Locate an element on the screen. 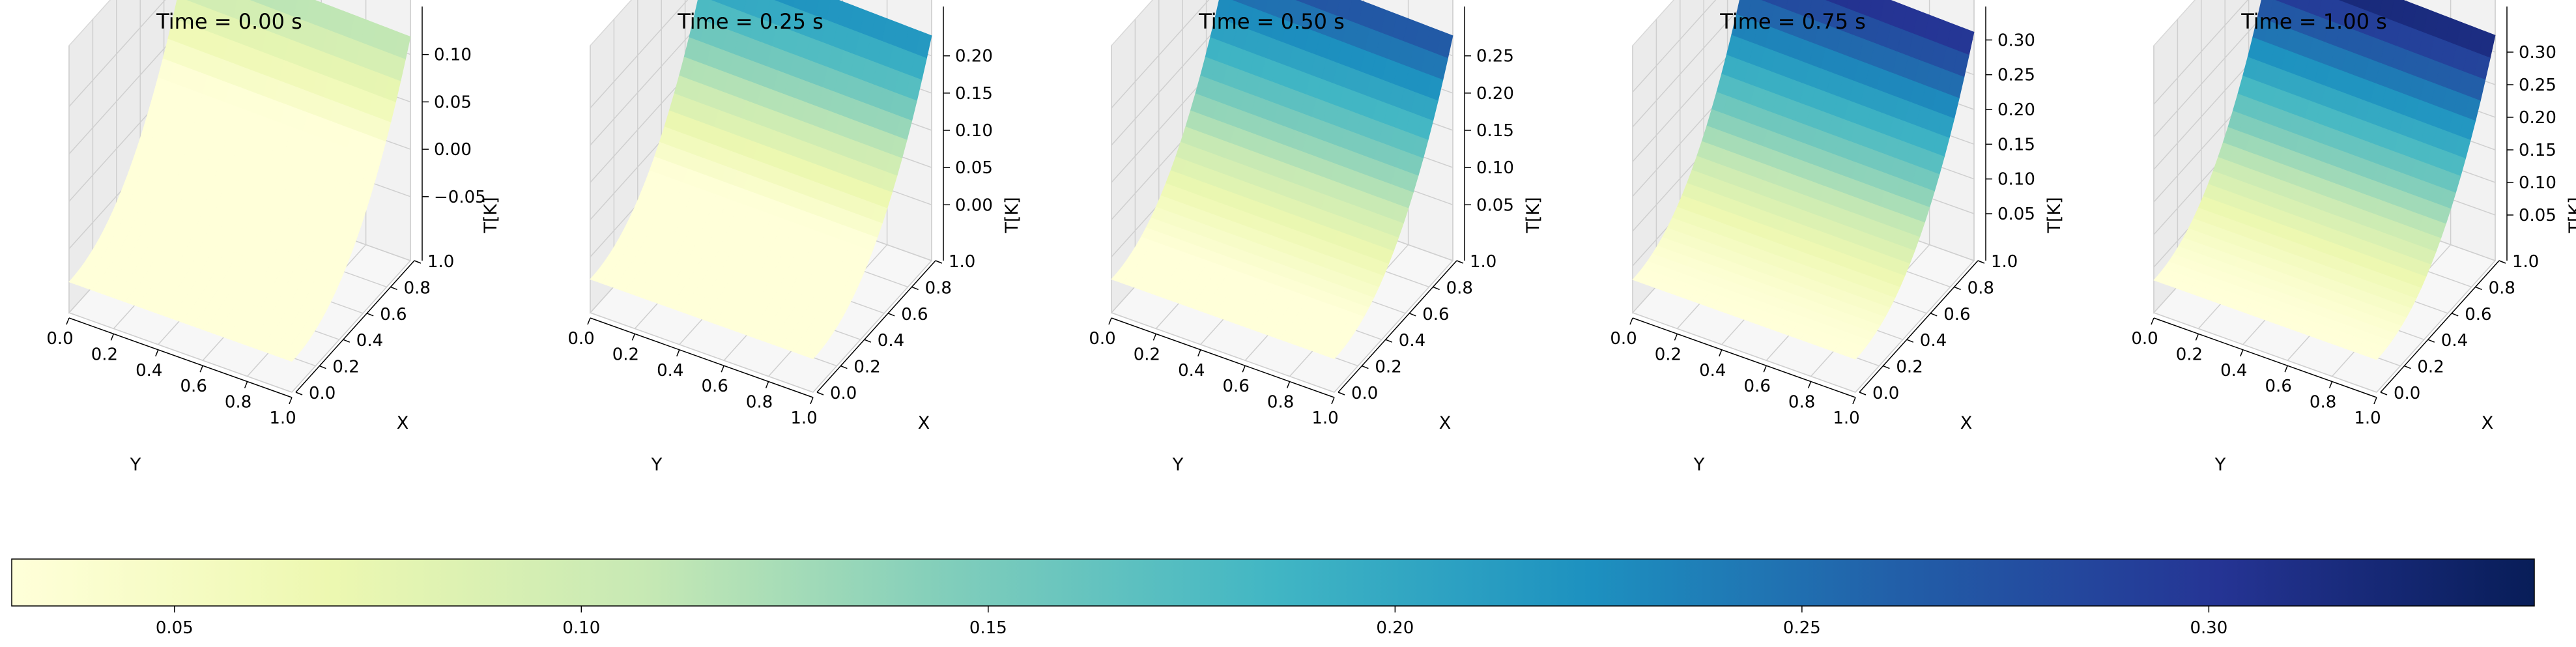 The height and width of the screenshot is (647, 2576). x-axis-line is located at coordinates (876, 326).